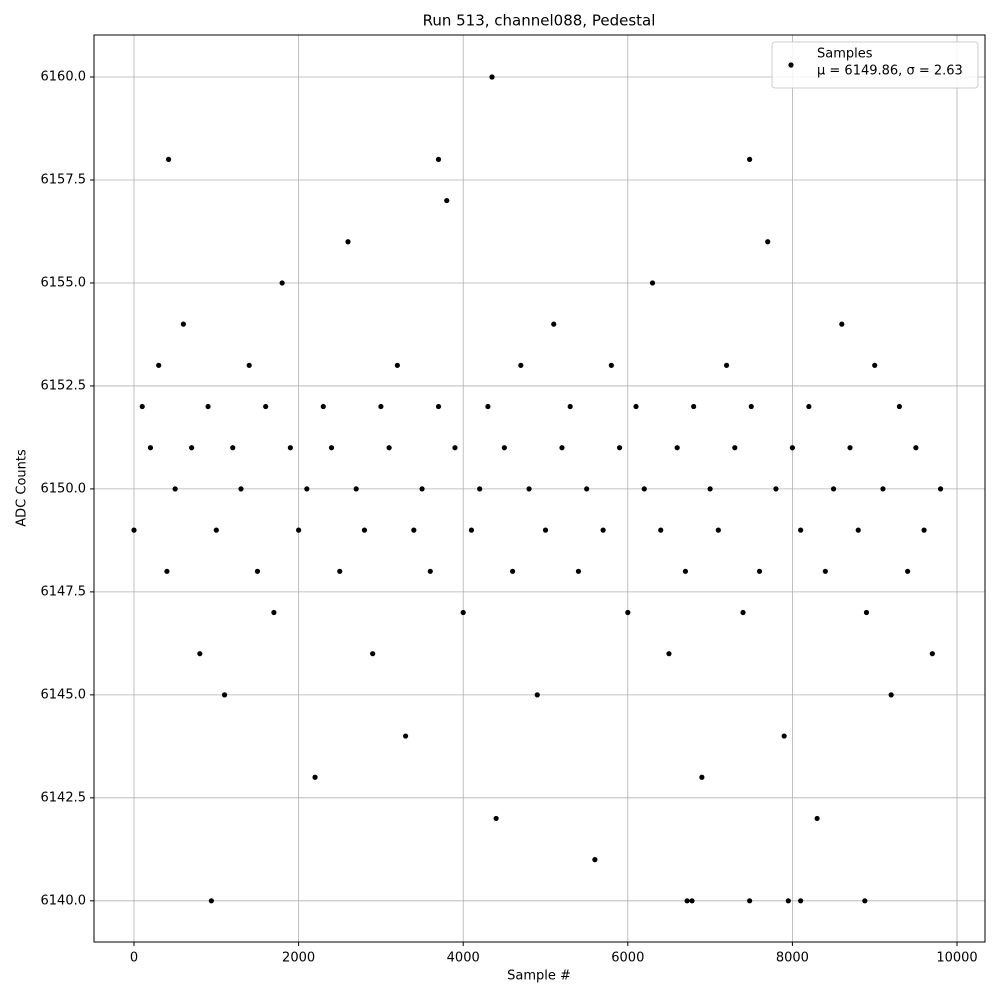 This screenshot has width=1000, height=1004. What do you see at coordinates (298, 958) in the screenshot?
I see `x-tick-label: 2000` at bounding box center [298, 958].